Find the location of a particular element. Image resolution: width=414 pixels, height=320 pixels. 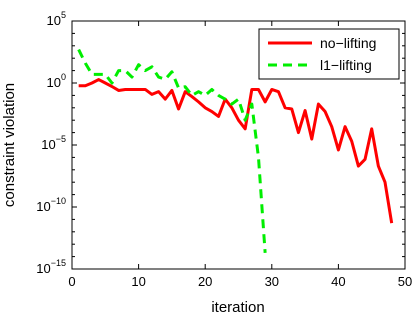

x-tick-label: 10 is located at coordinates (138, 281).